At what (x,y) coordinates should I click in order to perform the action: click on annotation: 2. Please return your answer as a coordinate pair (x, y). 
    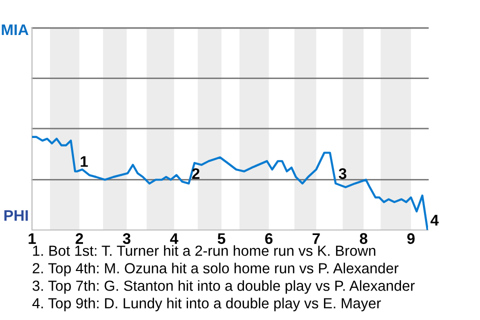
    Looking at the image, I should click on (196, 173).